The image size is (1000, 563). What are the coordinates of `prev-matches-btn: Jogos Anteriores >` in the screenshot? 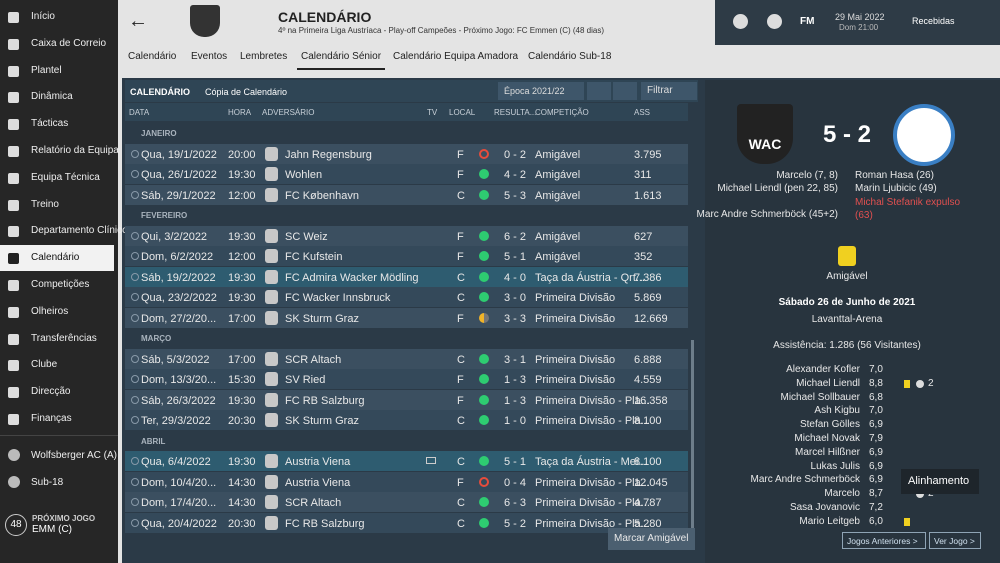 It's located at (884, 540).